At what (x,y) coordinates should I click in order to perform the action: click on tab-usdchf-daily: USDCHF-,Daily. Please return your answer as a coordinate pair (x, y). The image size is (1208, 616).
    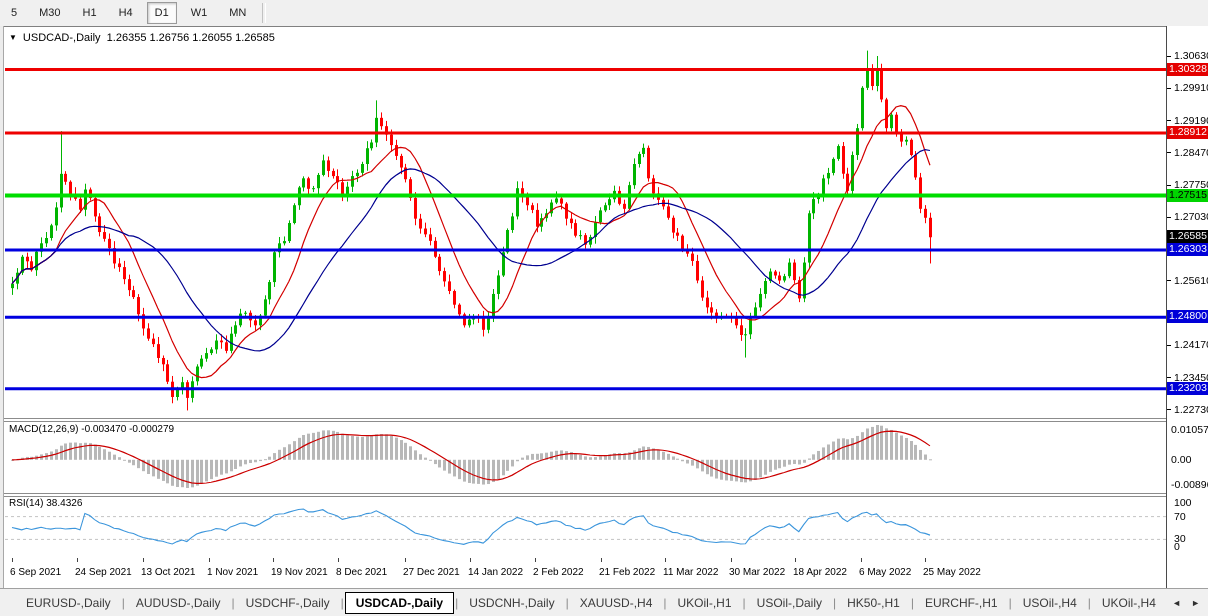
    Looking at the image, I should click on (287, 602).